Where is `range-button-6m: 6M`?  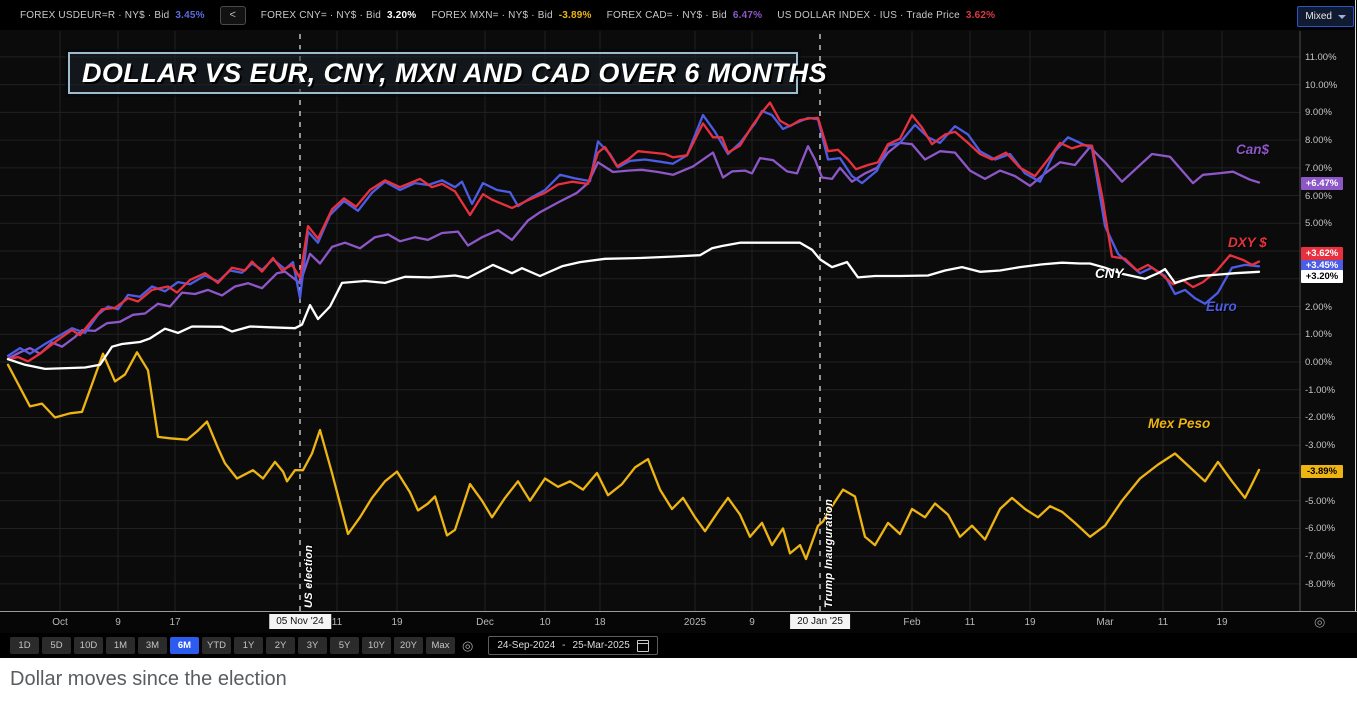
range-button-6m: 6M is located at coordinates (184, 645).